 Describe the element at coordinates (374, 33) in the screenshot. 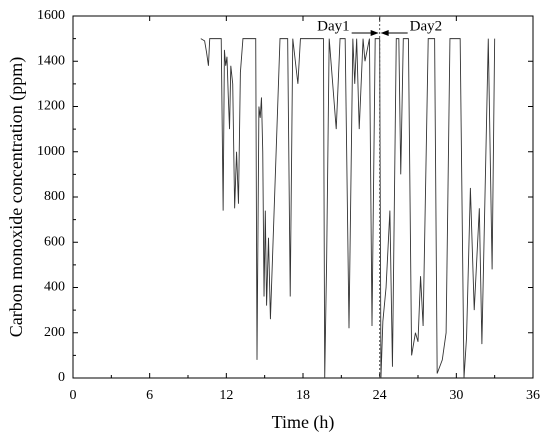

I see `arrow-head-left` at that location.